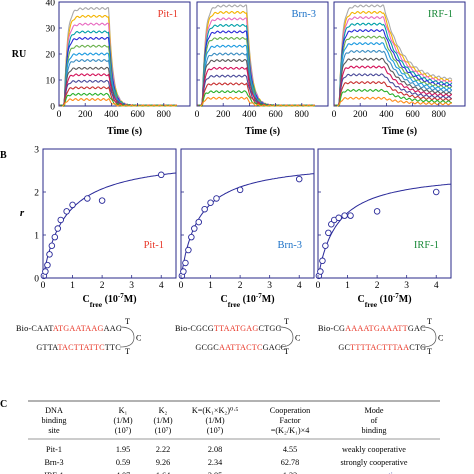 This screenshot has height=474, width=474. I want to click on plot-frame, so click(109, 213).